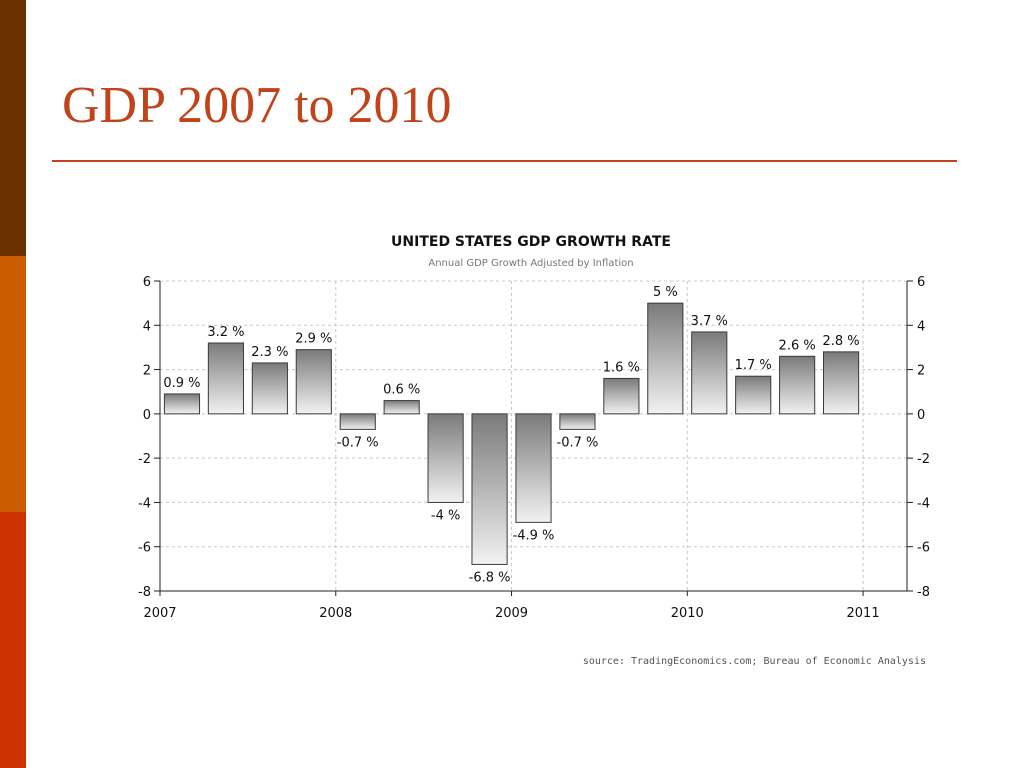 This screenshot has height=768, width=1024. I want to click on data-label: 1.6 %, so click(621, 367).